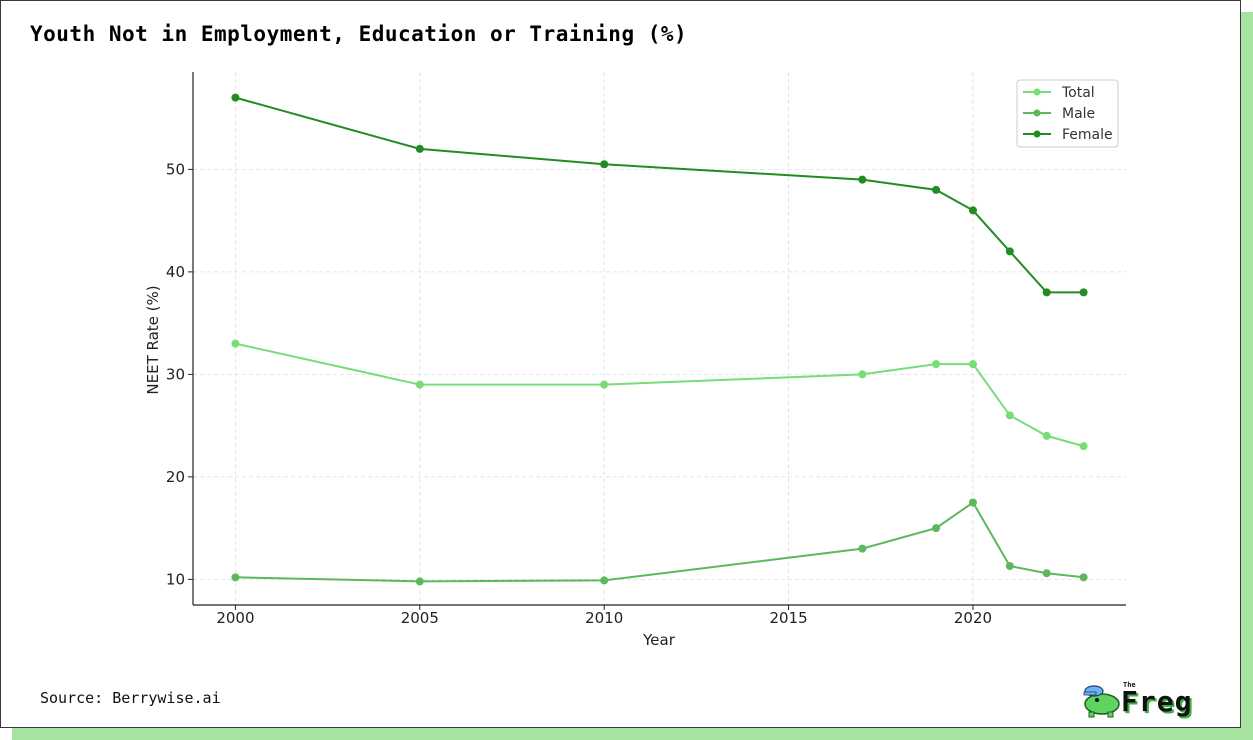 The height and width of the screenshot is (740, 1253). What do you see at coordinates (1078, 114) in the screenshot?
I see `legend-label-male: Male` at bounding box center [1078, 114].